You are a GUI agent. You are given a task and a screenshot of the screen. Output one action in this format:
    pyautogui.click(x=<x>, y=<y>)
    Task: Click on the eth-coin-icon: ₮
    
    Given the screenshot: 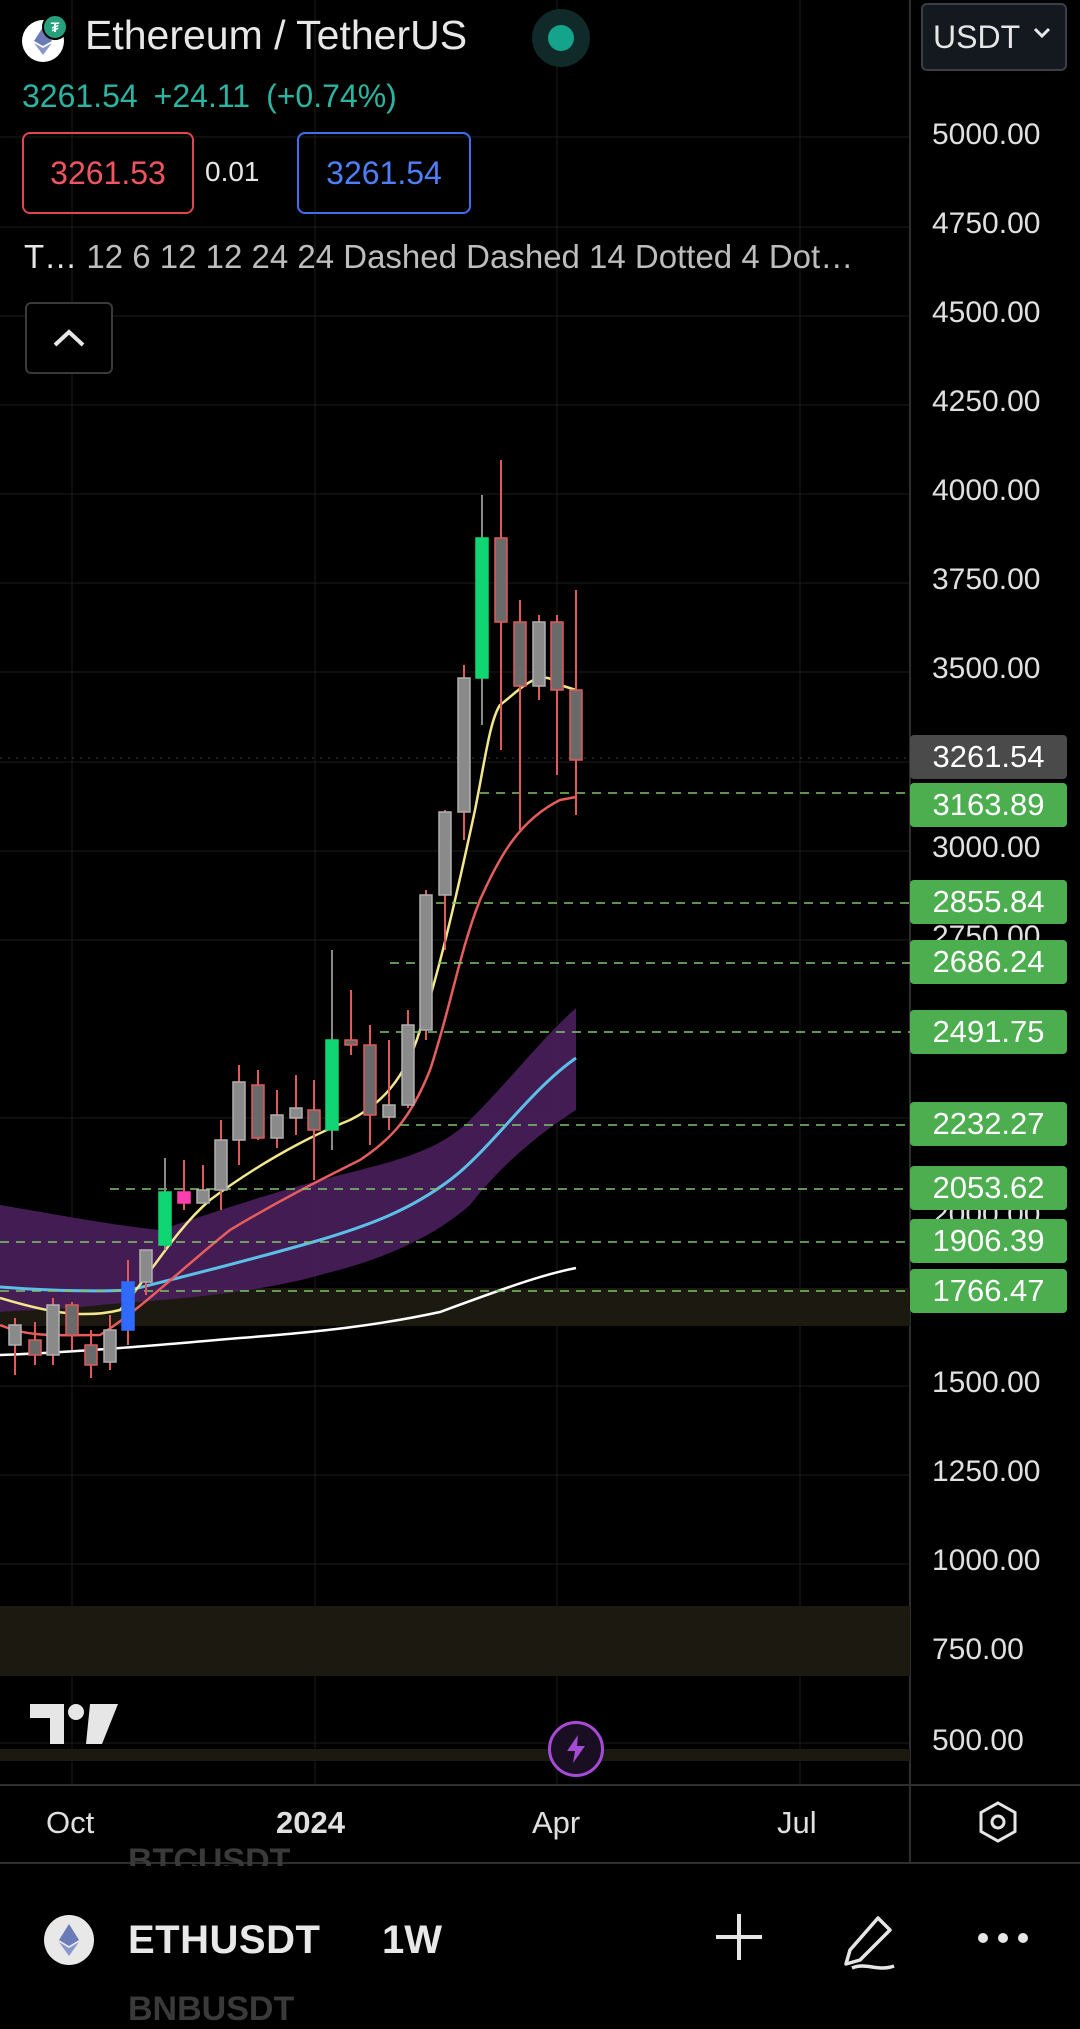 What is the action you would take?
    pyautogui.click(x=45, y=38)
    